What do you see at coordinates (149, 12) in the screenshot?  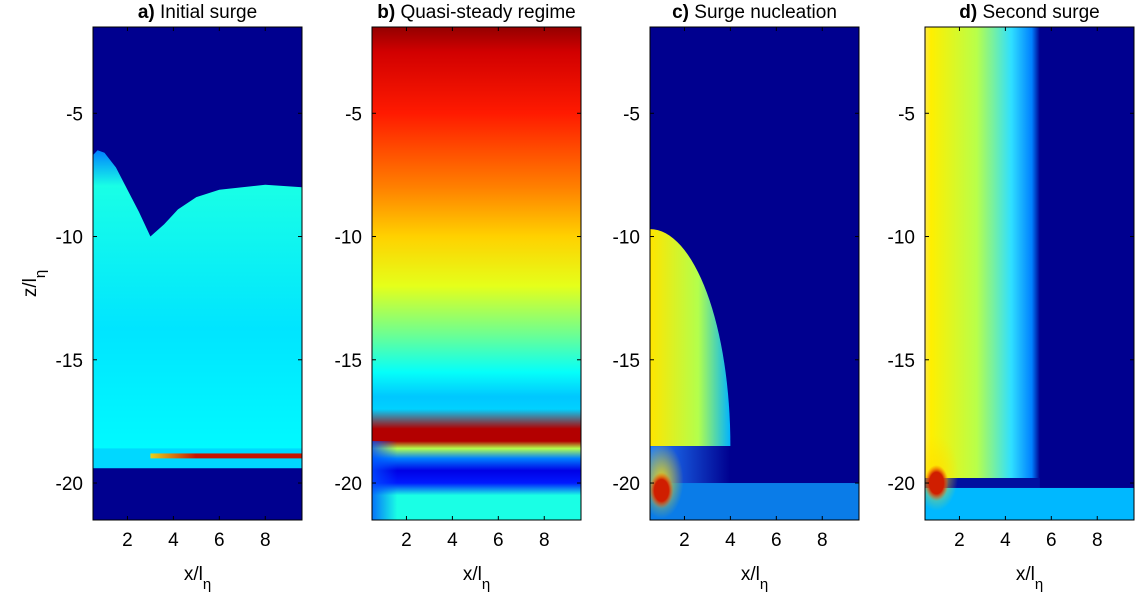 I see `panel-letter: a)` at bounding box center [149, 12].